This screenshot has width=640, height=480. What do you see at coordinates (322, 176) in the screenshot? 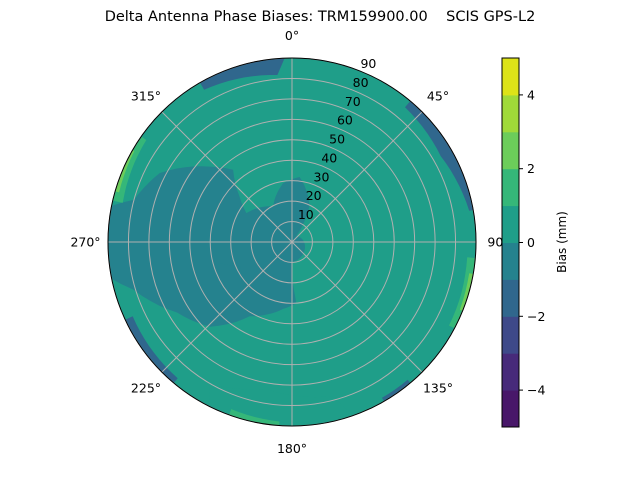
I see `radial-tick-label: 30` at bounding box center [322, 176].